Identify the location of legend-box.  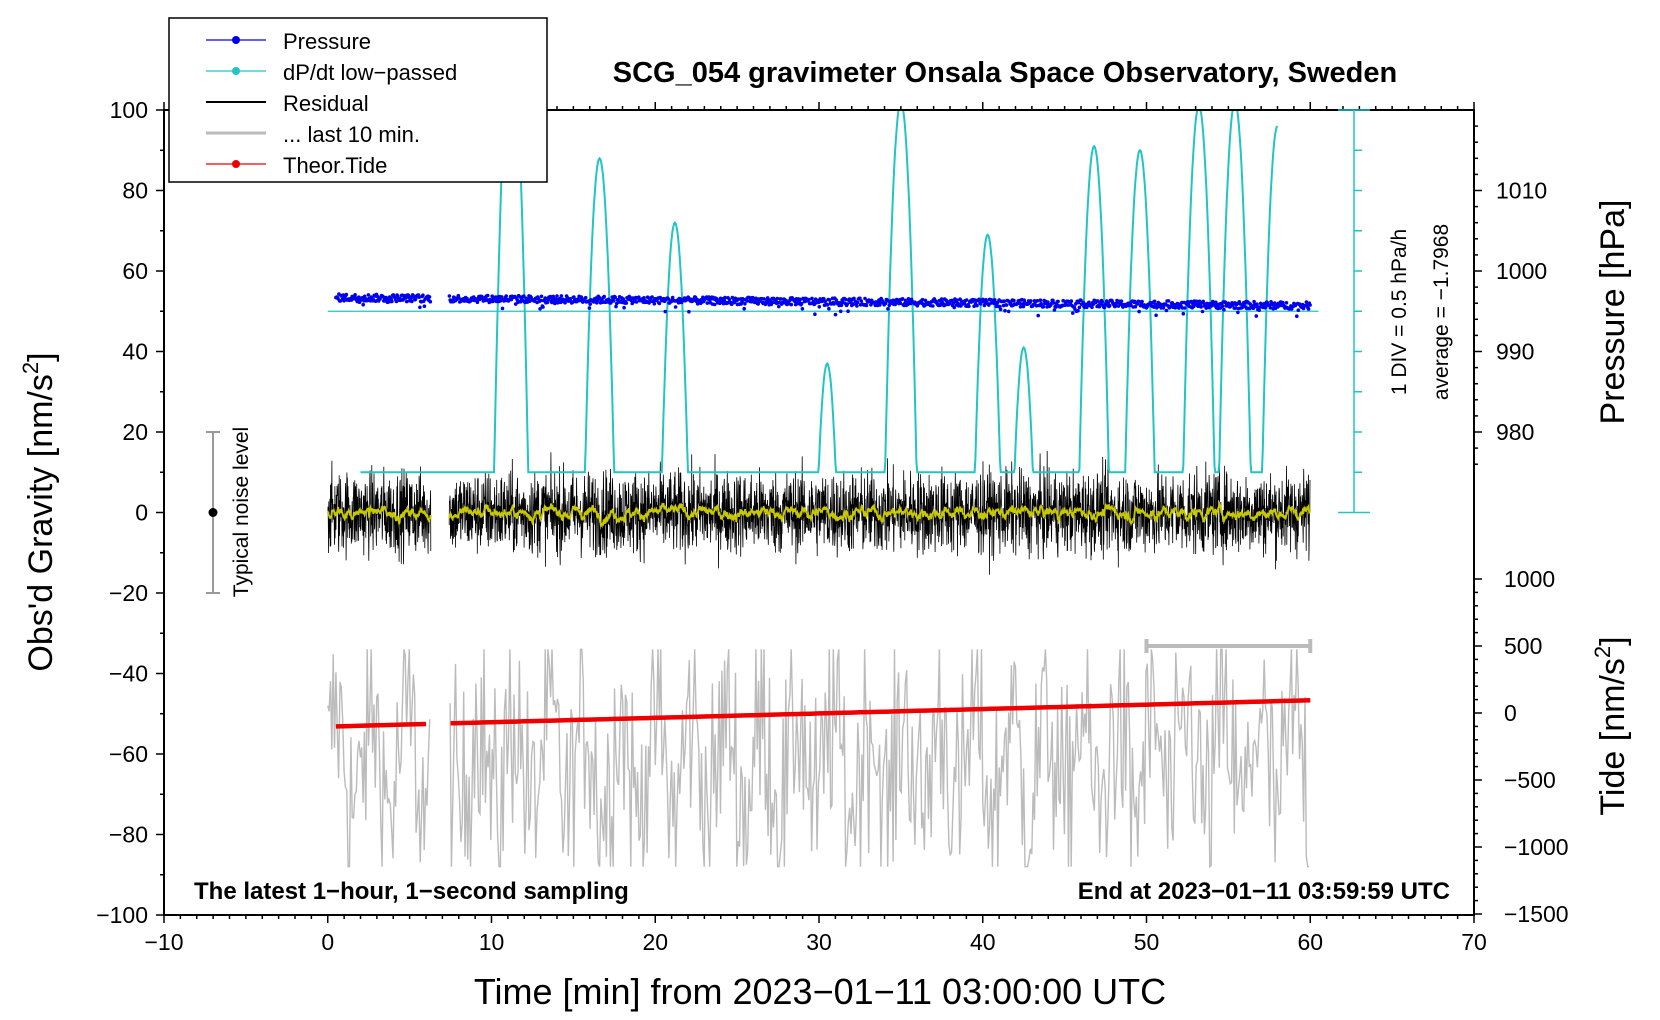
(358, 100).